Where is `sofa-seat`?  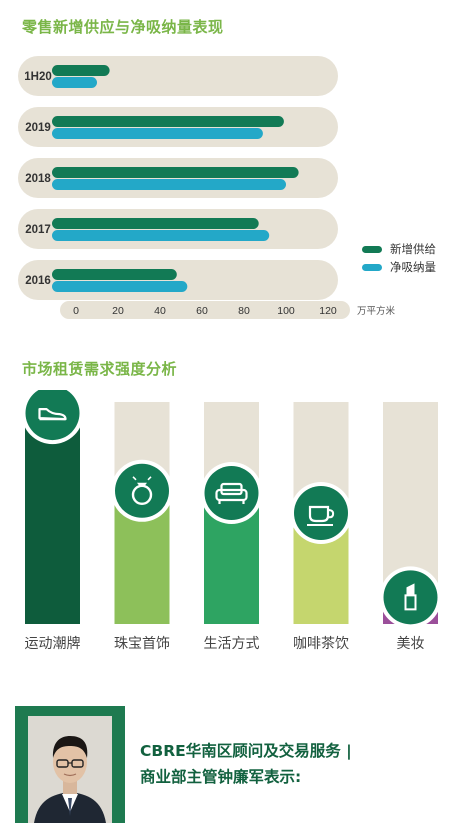
sofa-seat is located at coordinates (231, 495).